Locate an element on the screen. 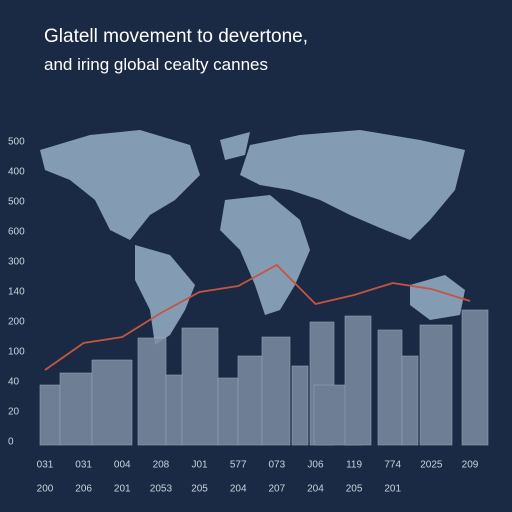 The width and height of the screenshot is (512, 512). y-axis-label: 400 is located at coordinates (16, 172).